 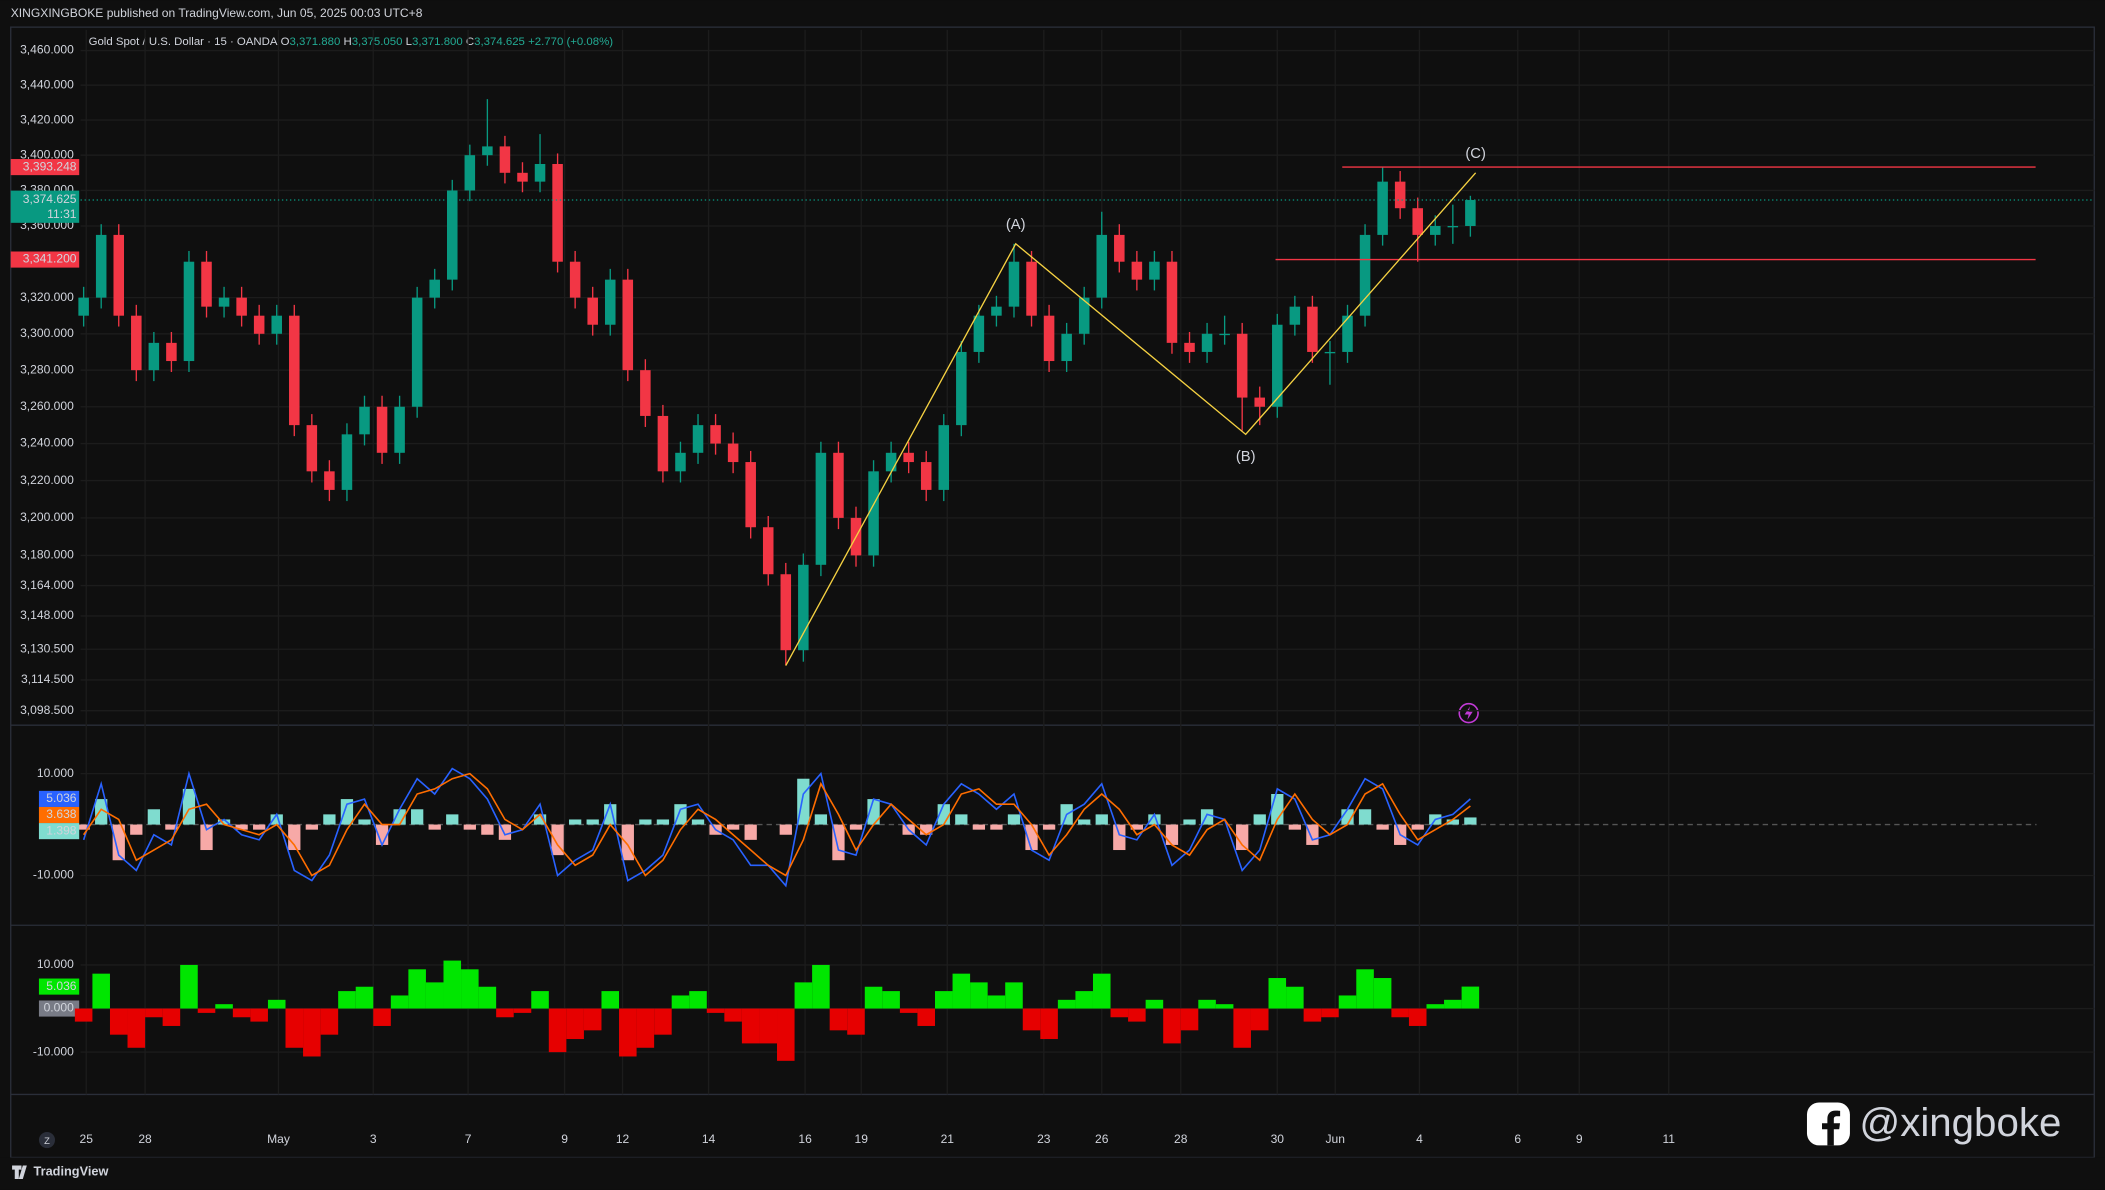 What do you see at coordinates (315, 42) in the screenshot?
I see `legend-value: 3,371.880` at bounding box center [315, 42].